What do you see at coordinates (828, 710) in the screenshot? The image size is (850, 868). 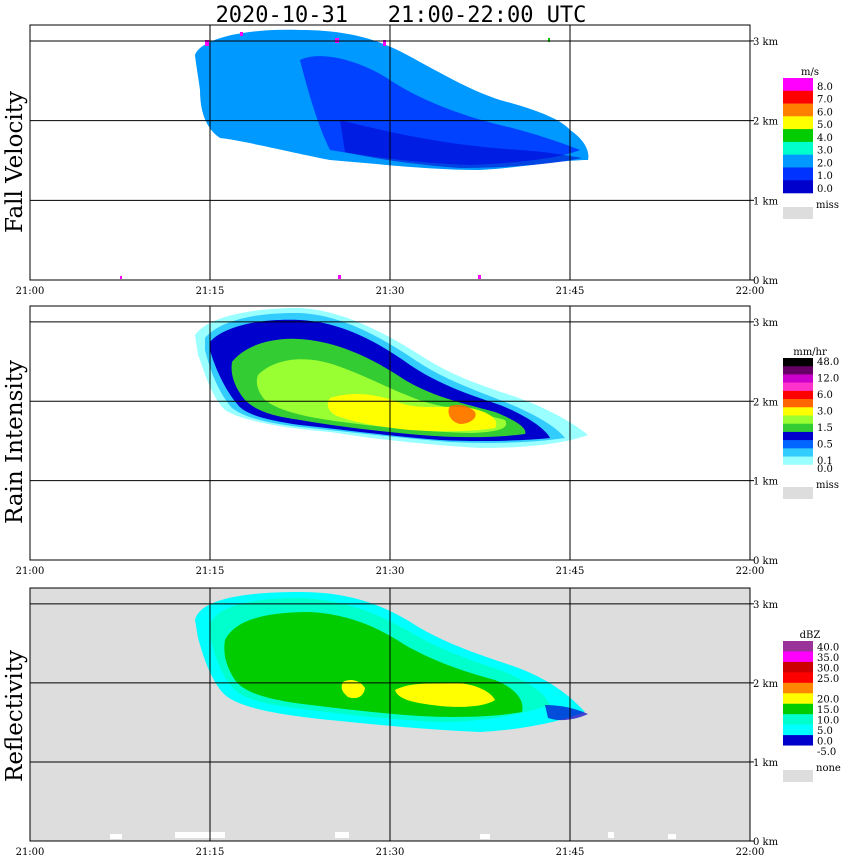 I see `colorbar-label: 15.0` at bounding box center [828, 710].